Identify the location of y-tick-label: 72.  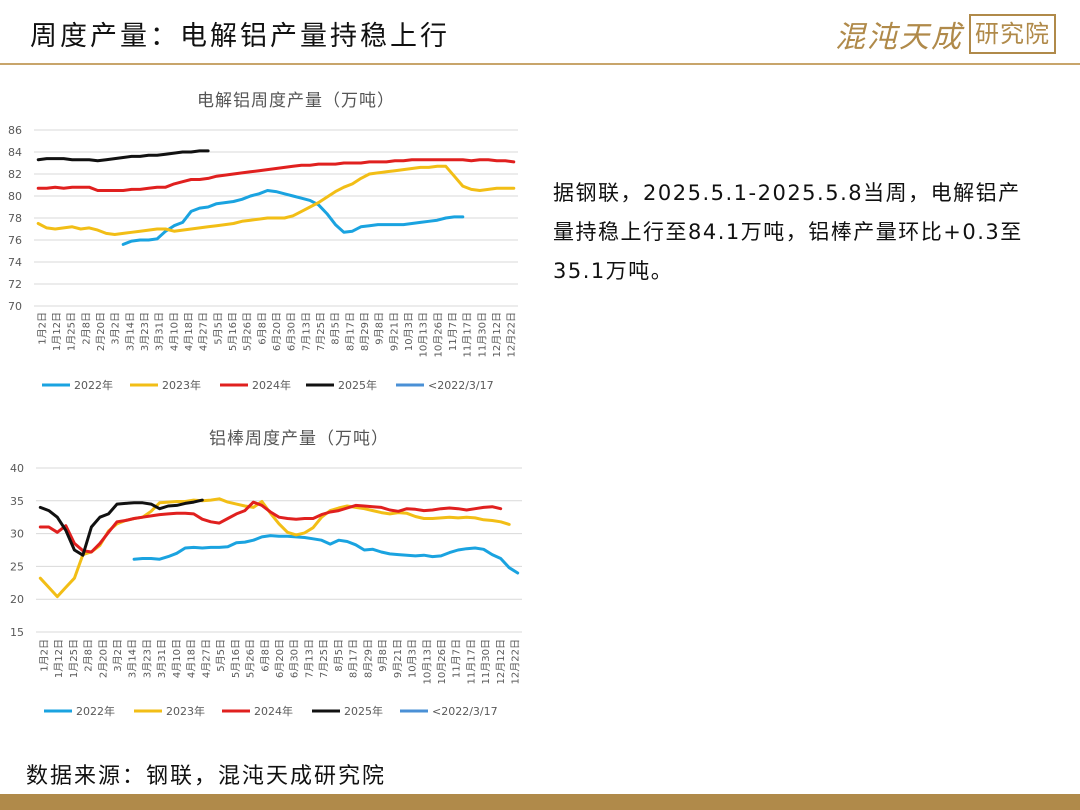
(15, 284).